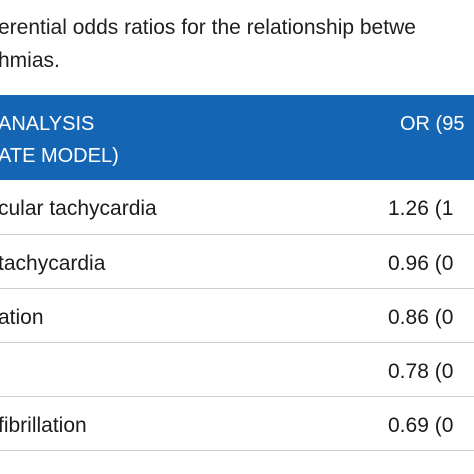 The width and height of the screenshot is (474, 474). I want to click on row-odds-ratio: 0.69 (0, so click(421, 425).